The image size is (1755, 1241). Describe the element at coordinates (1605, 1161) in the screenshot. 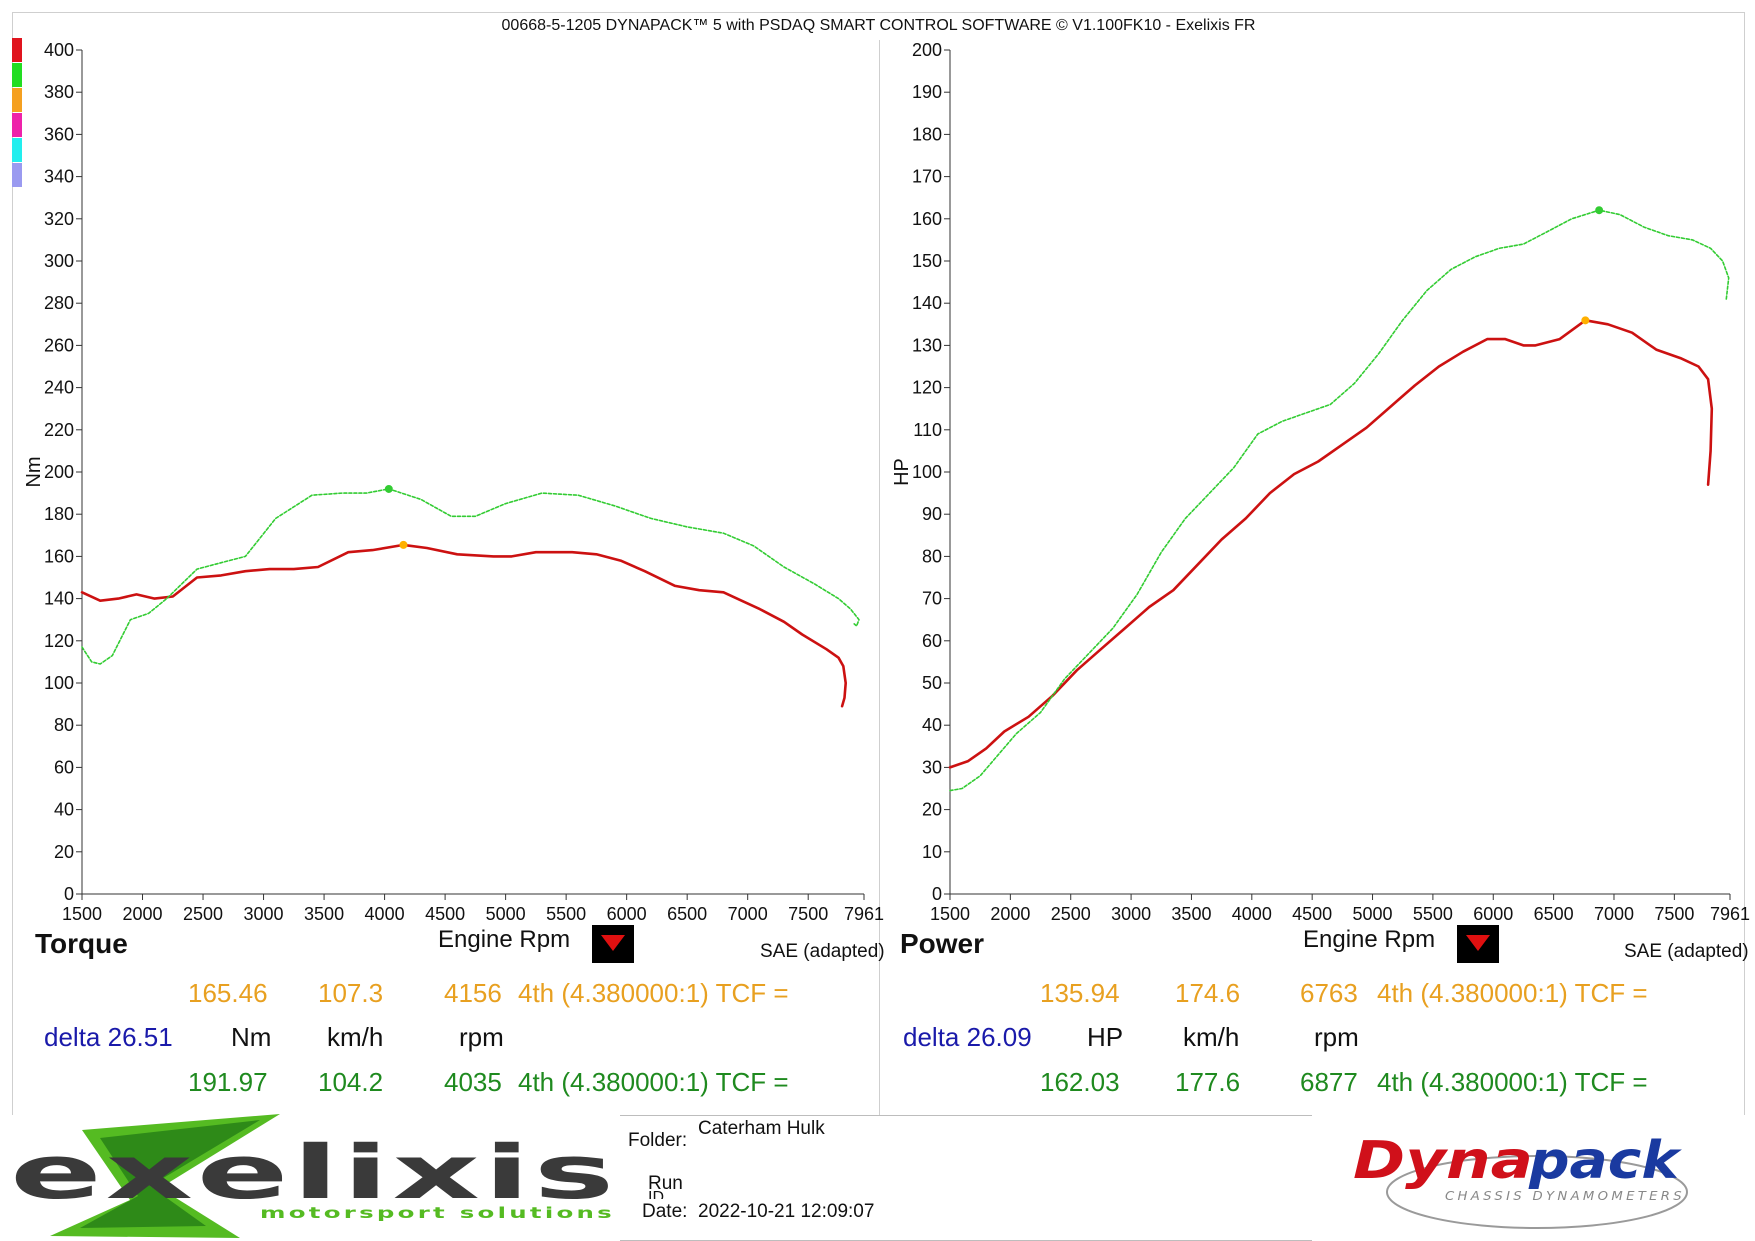

I see `dynapack-logo-text-pack: pack` at that location.